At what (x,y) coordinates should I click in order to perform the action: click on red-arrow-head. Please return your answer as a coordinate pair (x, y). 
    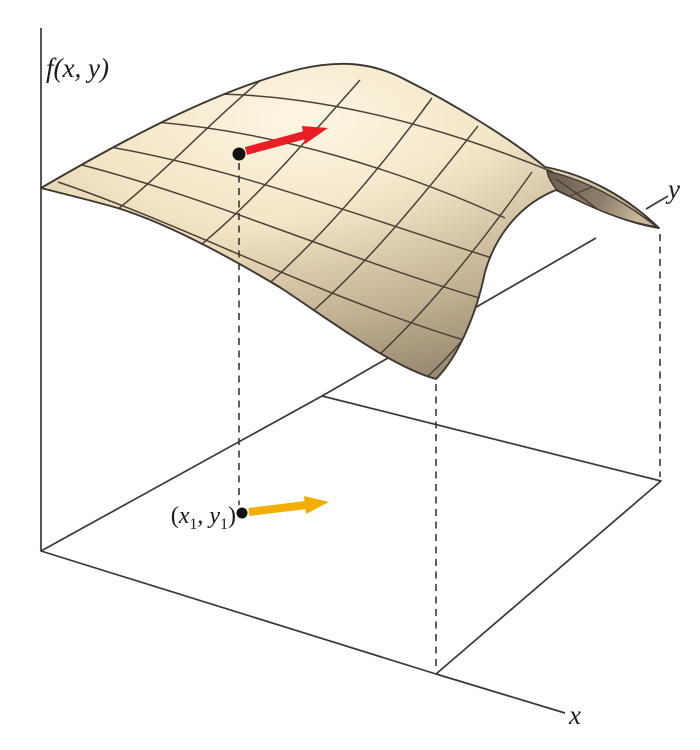
    Looking at the image, I should click on (315, 135).